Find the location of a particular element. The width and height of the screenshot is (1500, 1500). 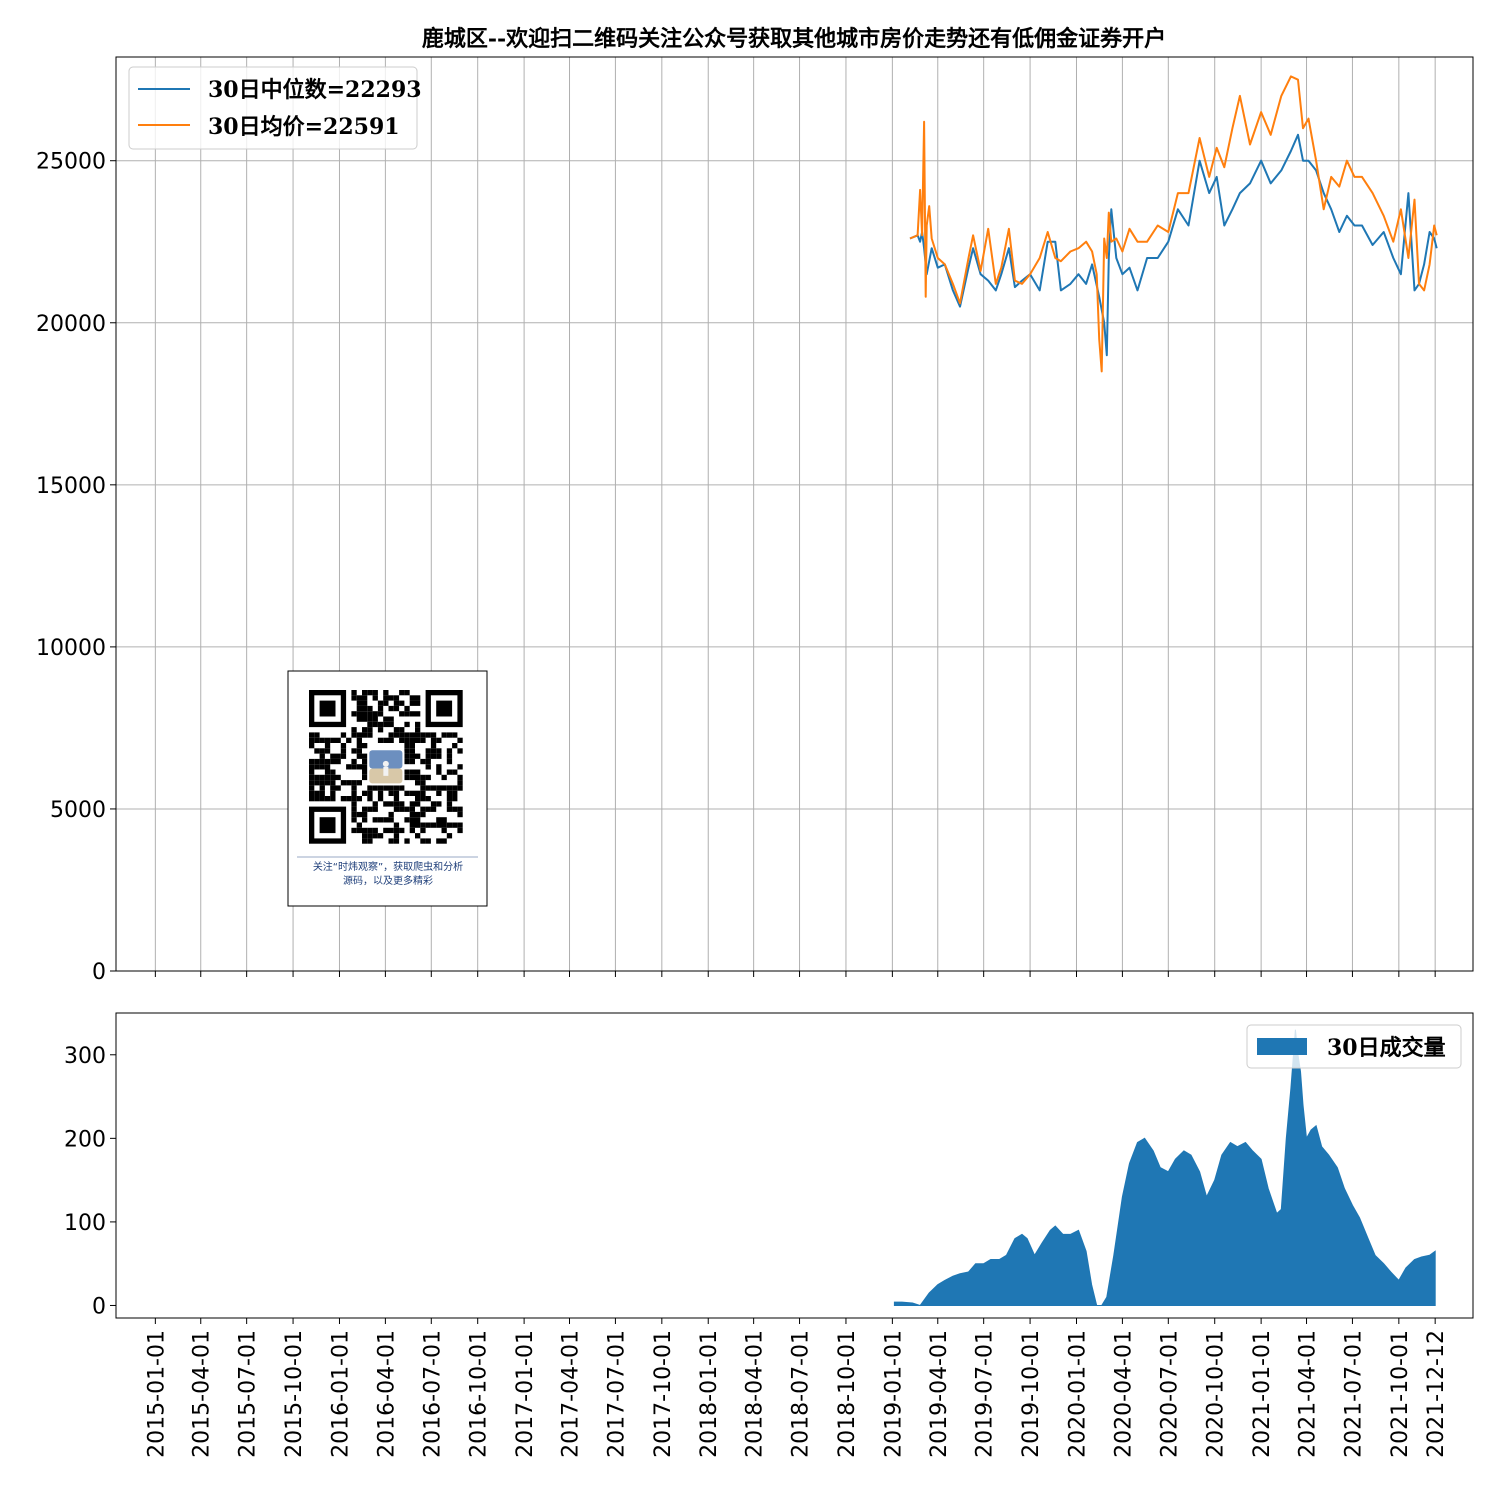

bottom-chart-legend: 30日成交量 is located at coordinates (1354, 1046).